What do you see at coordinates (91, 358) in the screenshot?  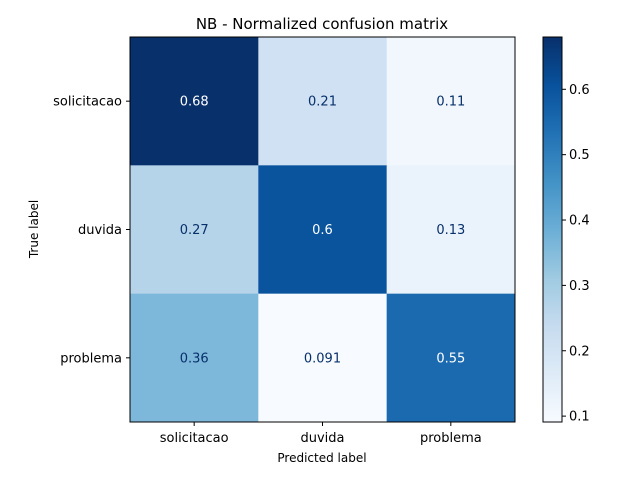 I see `y-tick-label: problema` at bounding box center [91, 358].